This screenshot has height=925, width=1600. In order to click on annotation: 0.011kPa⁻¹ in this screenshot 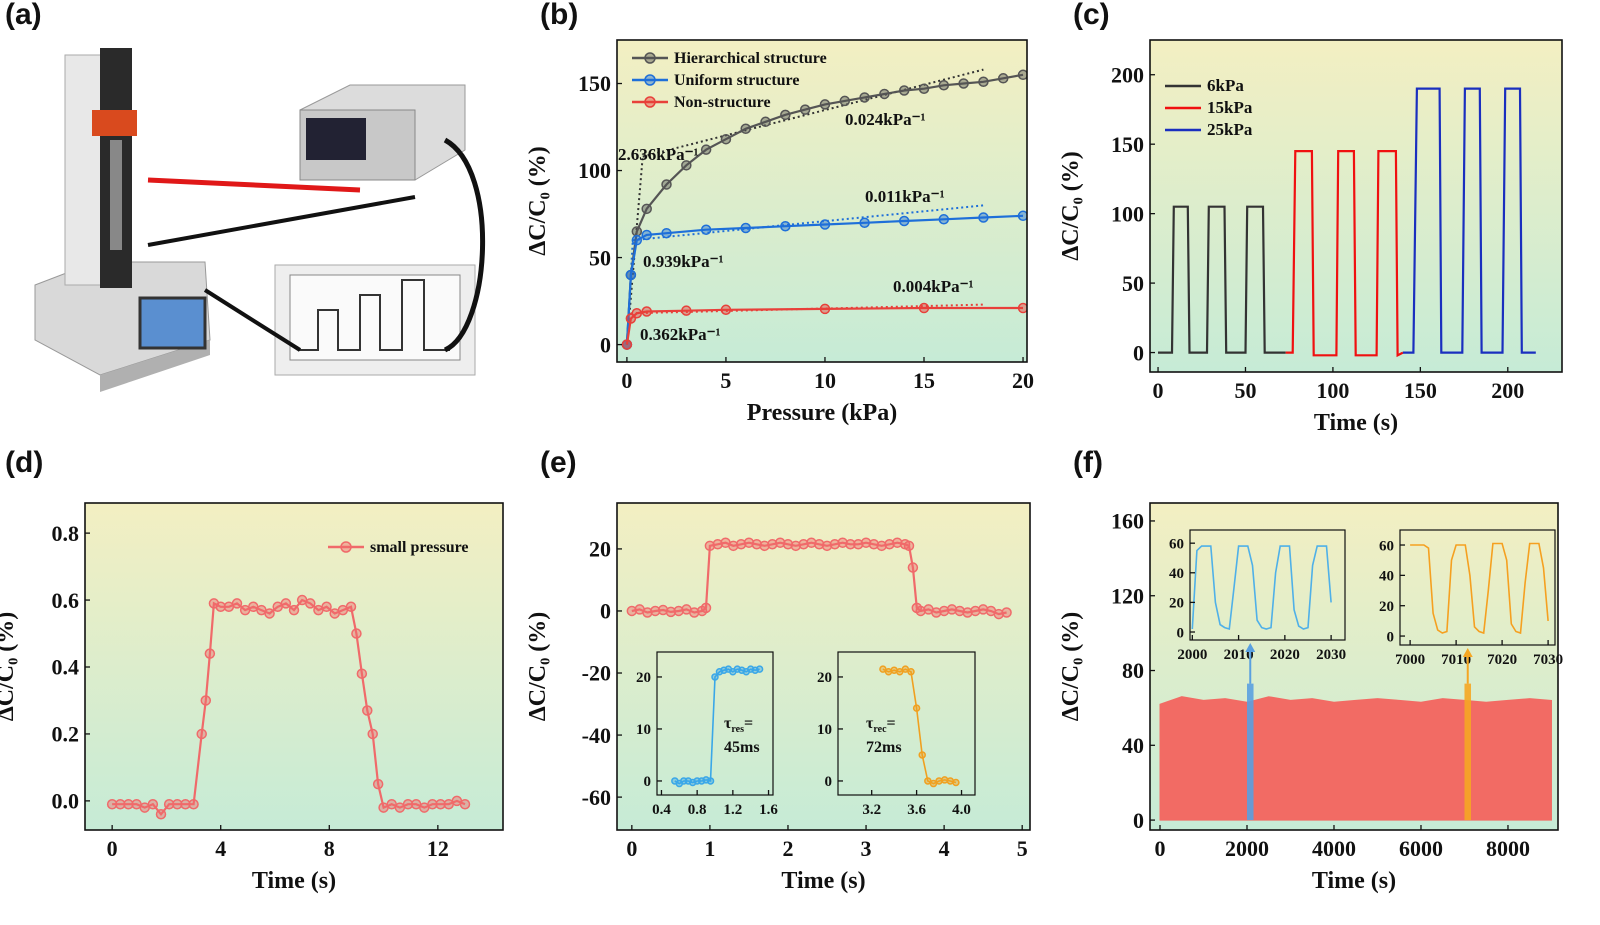, I will do `click(905, 196)`.